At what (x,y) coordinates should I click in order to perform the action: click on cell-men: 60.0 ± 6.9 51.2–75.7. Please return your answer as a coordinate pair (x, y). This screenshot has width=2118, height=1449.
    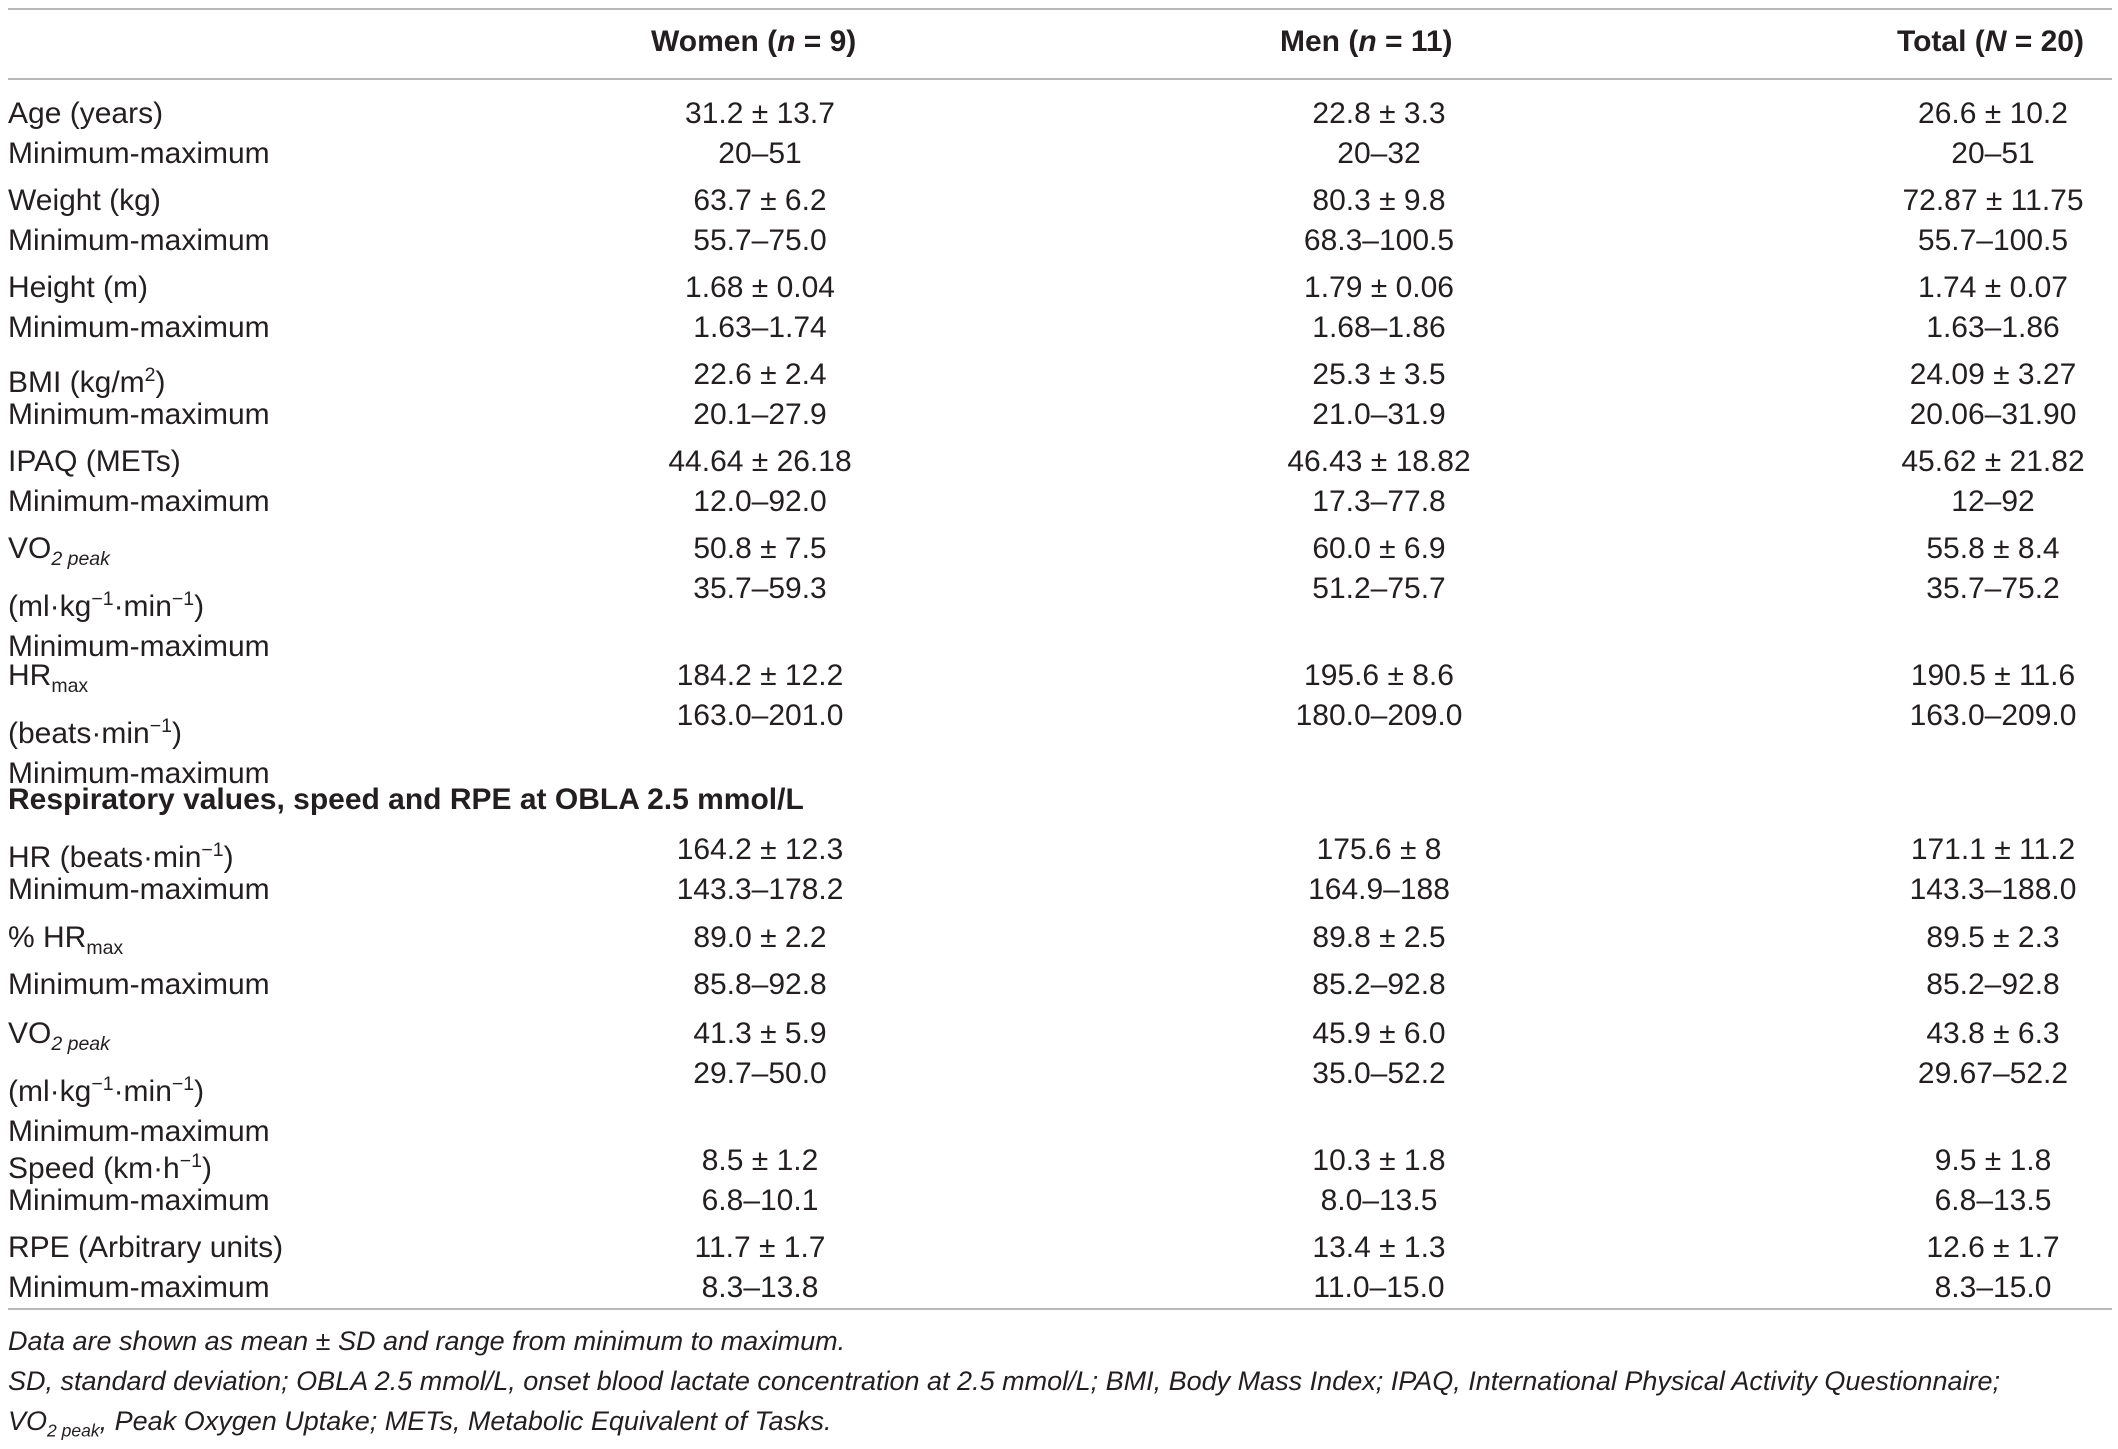
    Looking at the image, I should click on (1379, 568).